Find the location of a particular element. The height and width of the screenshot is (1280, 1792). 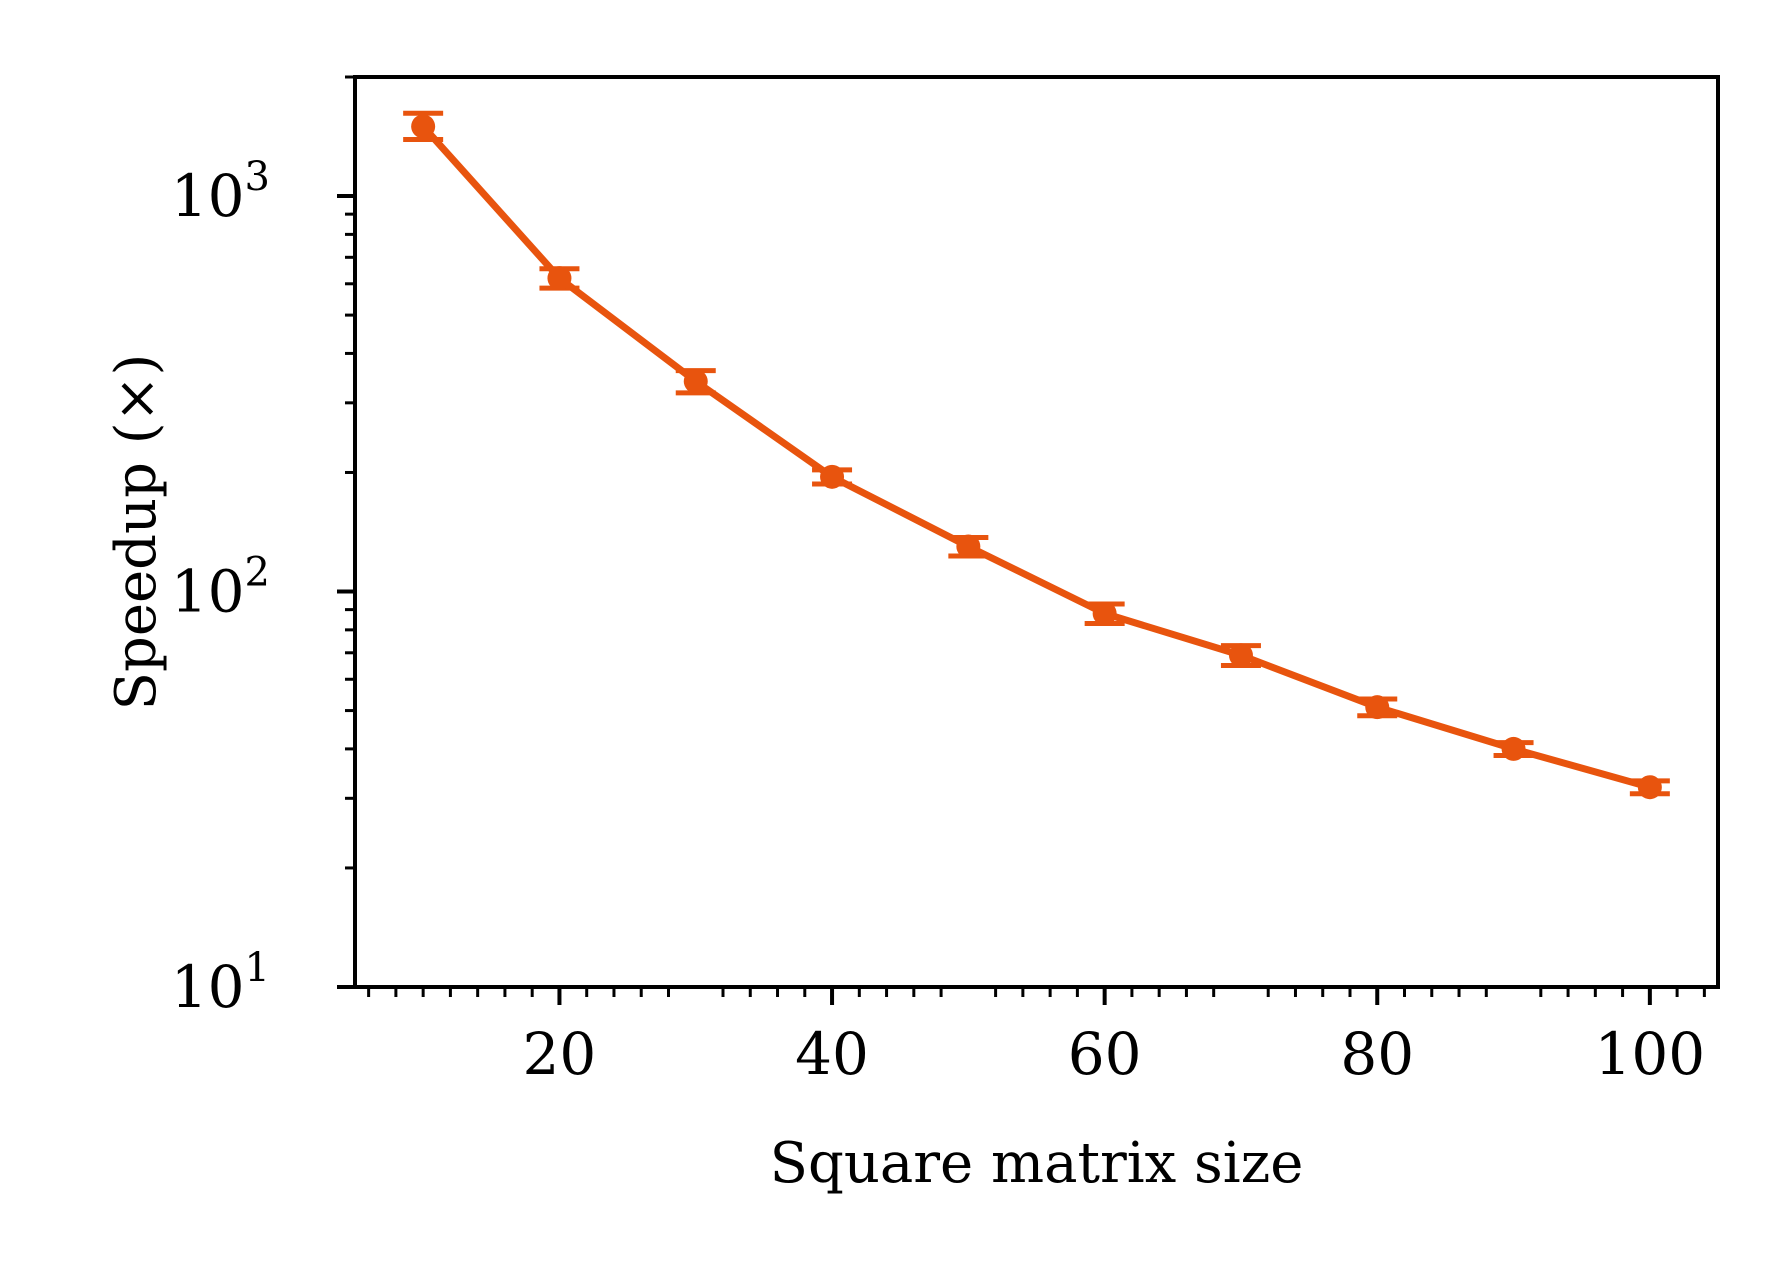

x-tick-label: 80 is located at coordinates (1377, 1054).